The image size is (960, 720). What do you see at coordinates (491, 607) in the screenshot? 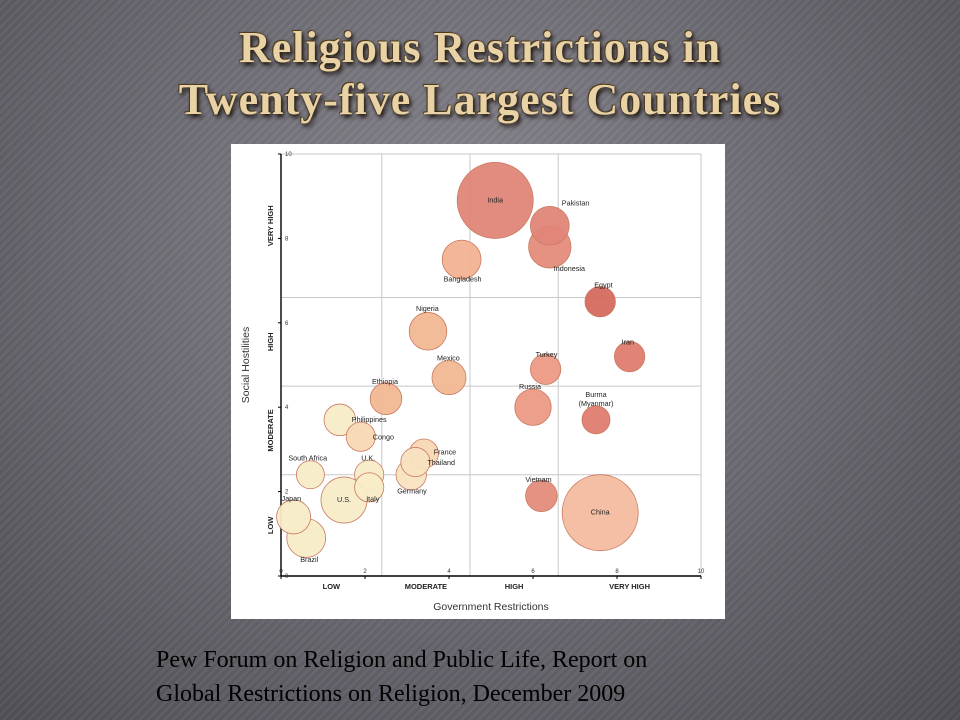
I see `x-axis-title: Government Restrictions` at bounding box center [491, 607].